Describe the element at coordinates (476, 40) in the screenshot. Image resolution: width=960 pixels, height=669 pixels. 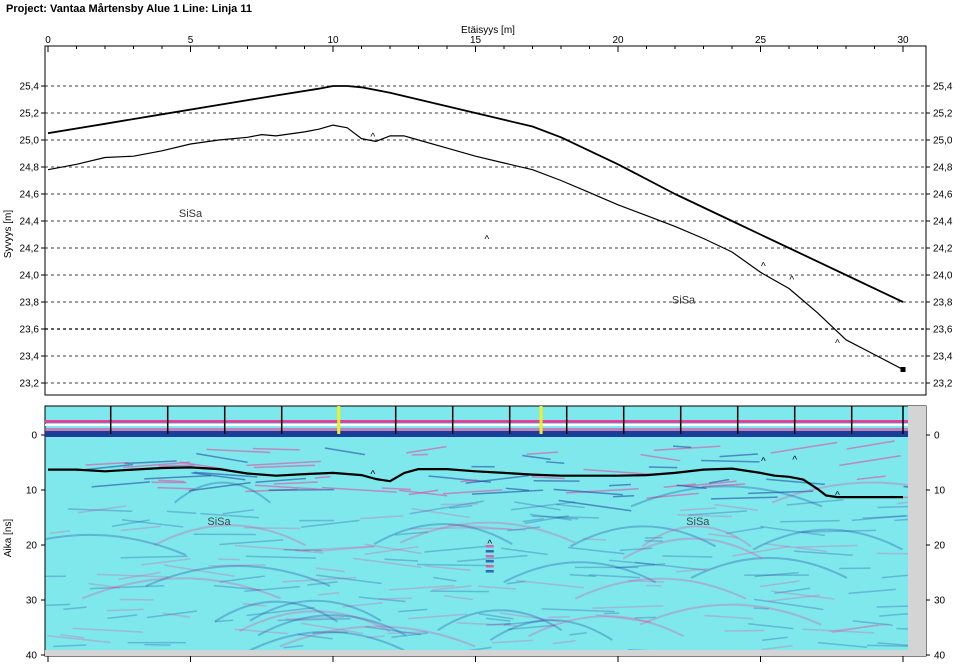
I see `x-tick-label: 15` at that location.